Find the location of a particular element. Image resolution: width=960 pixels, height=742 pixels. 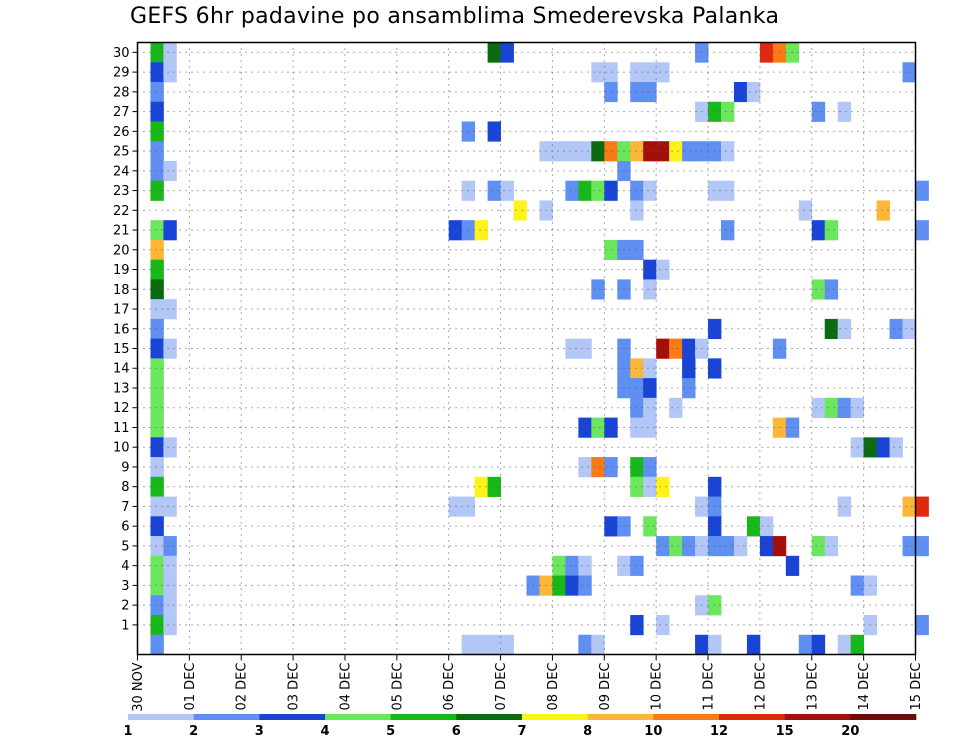

colorbar-label: 10 is located at coordinates (653, 731).